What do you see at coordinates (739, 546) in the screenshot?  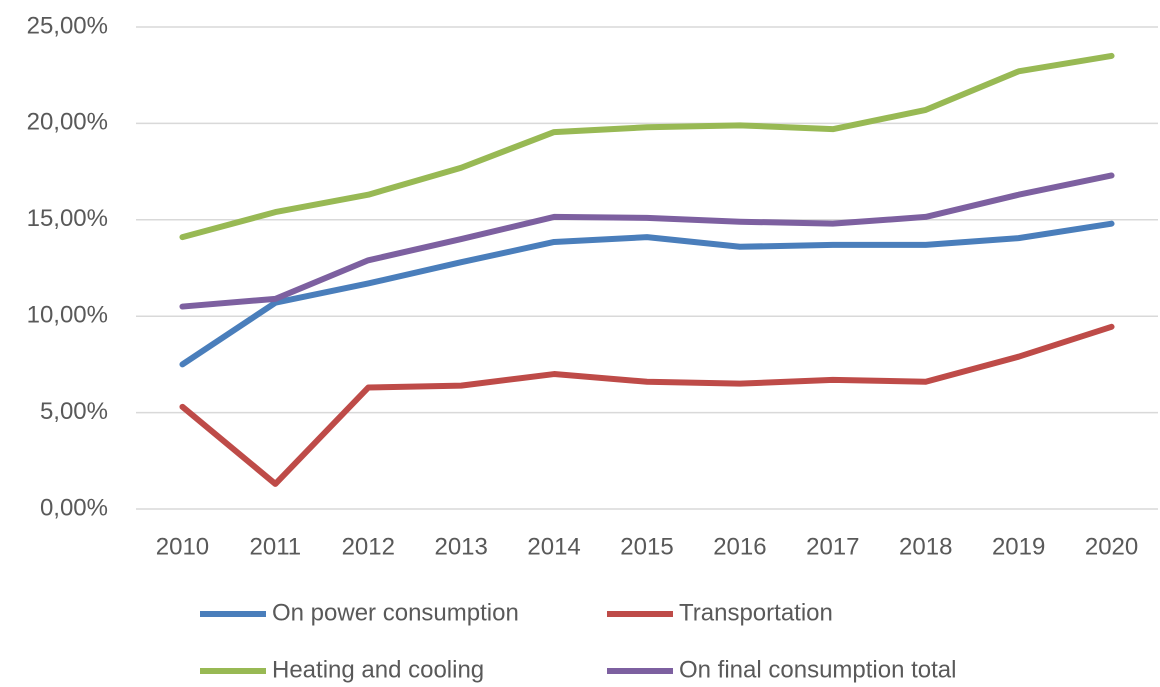 I see `x-tick-label: 2016` at bounding box center [739, 546].